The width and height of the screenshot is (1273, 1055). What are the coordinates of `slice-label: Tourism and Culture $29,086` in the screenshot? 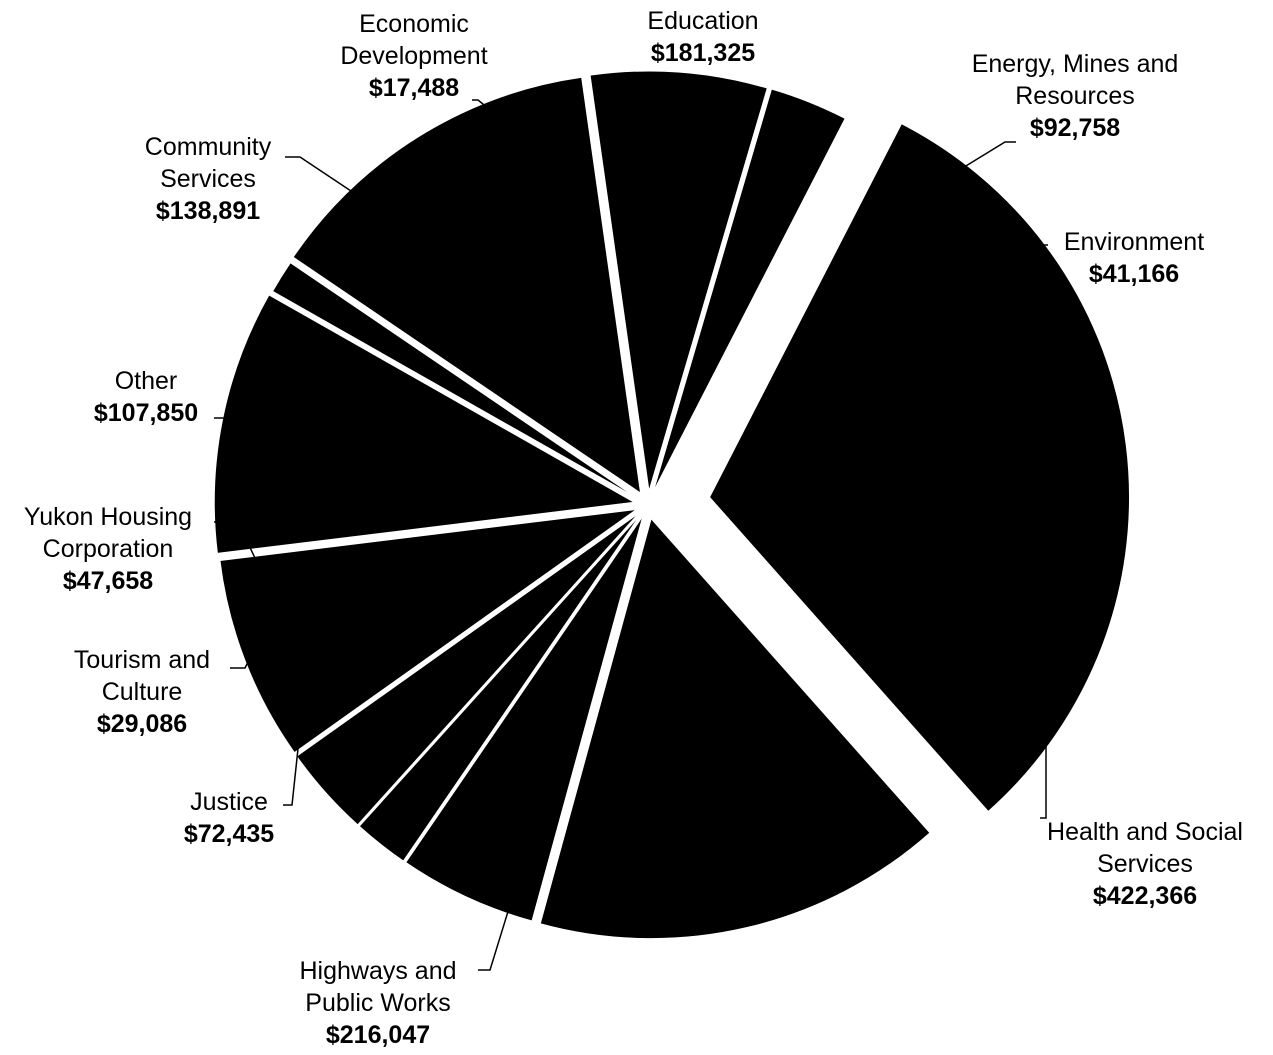 It's located at (142, 692).